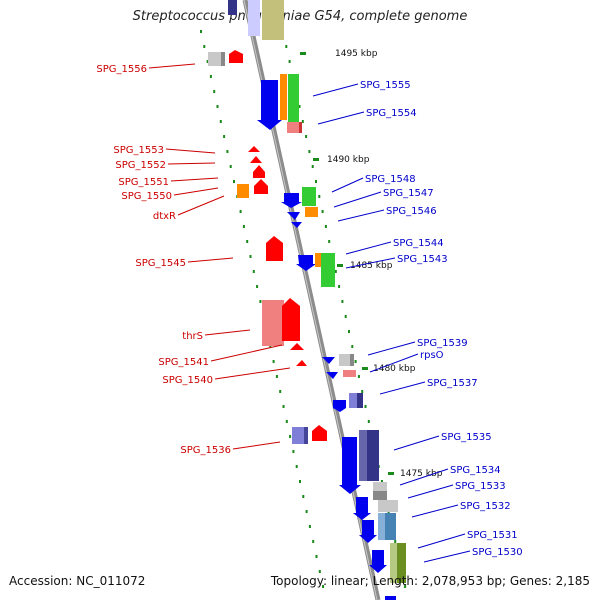 The image size is (600, 600). I want to click on gene-label-left: thrS, so click(192, 336).